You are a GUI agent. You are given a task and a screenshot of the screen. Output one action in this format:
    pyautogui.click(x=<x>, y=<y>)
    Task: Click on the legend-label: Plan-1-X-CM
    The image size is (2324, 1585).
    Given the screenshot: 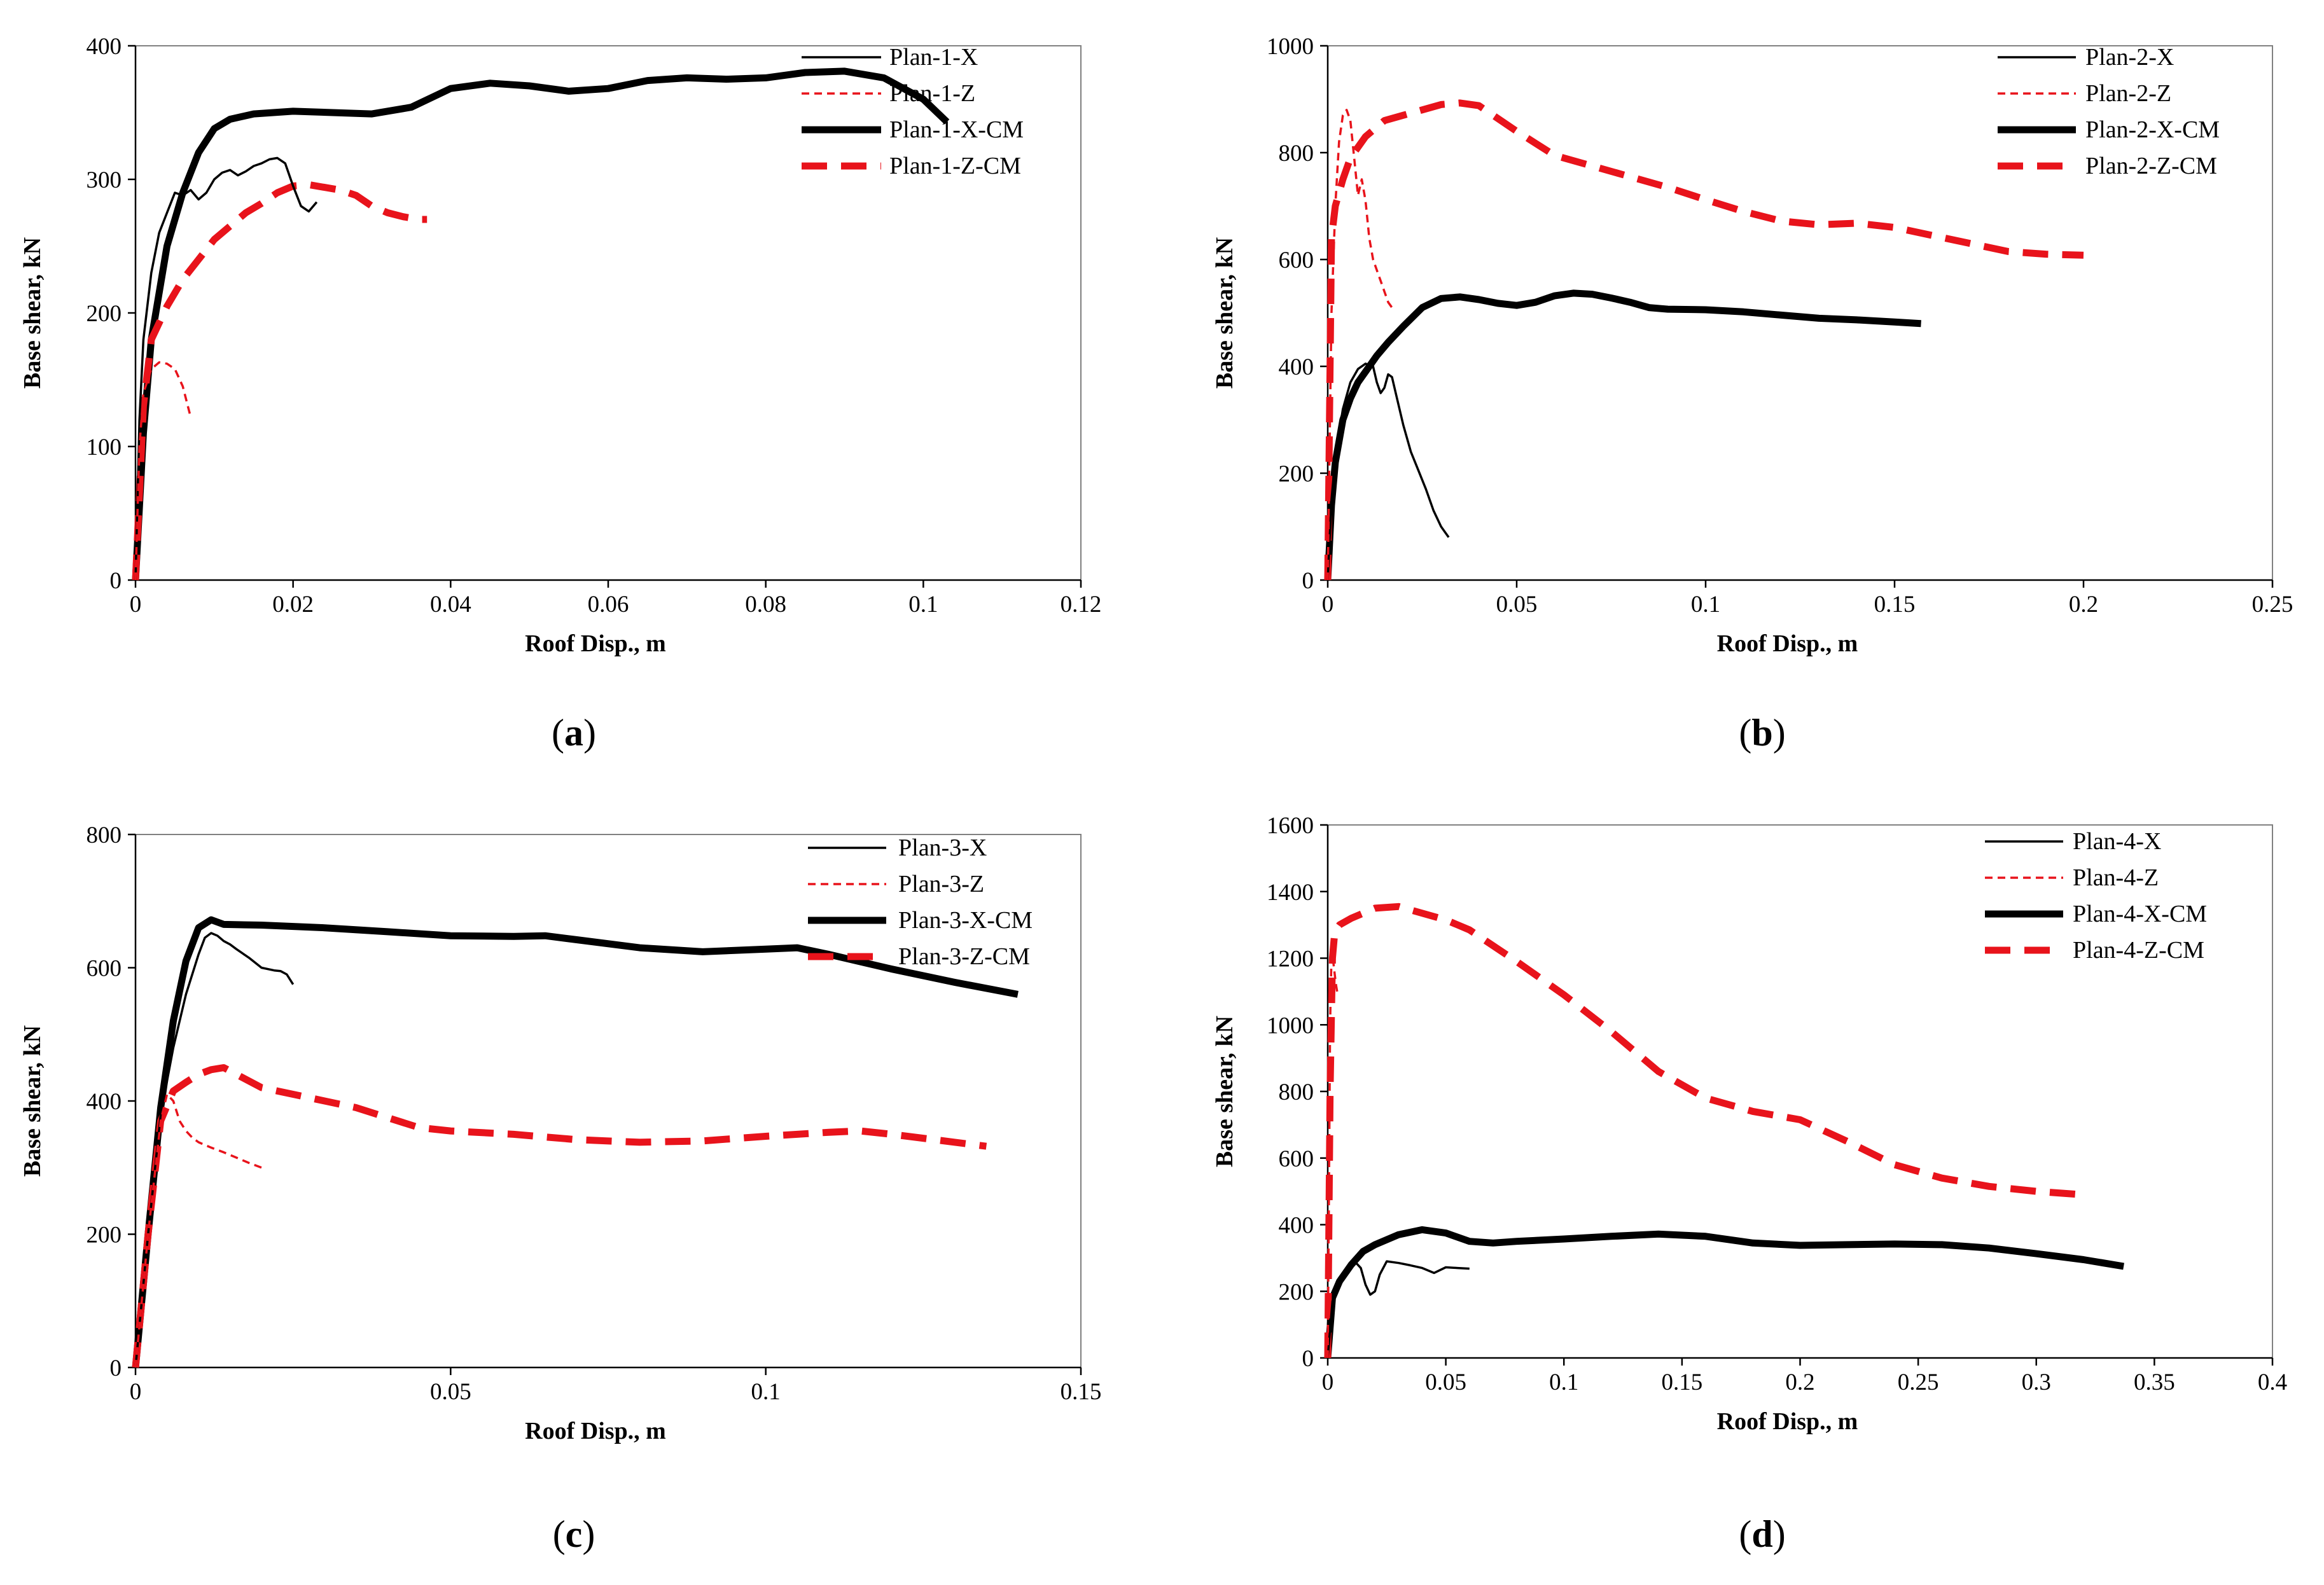 What is the action you would take?
    pyautogui.click(x=957, y=129)
    